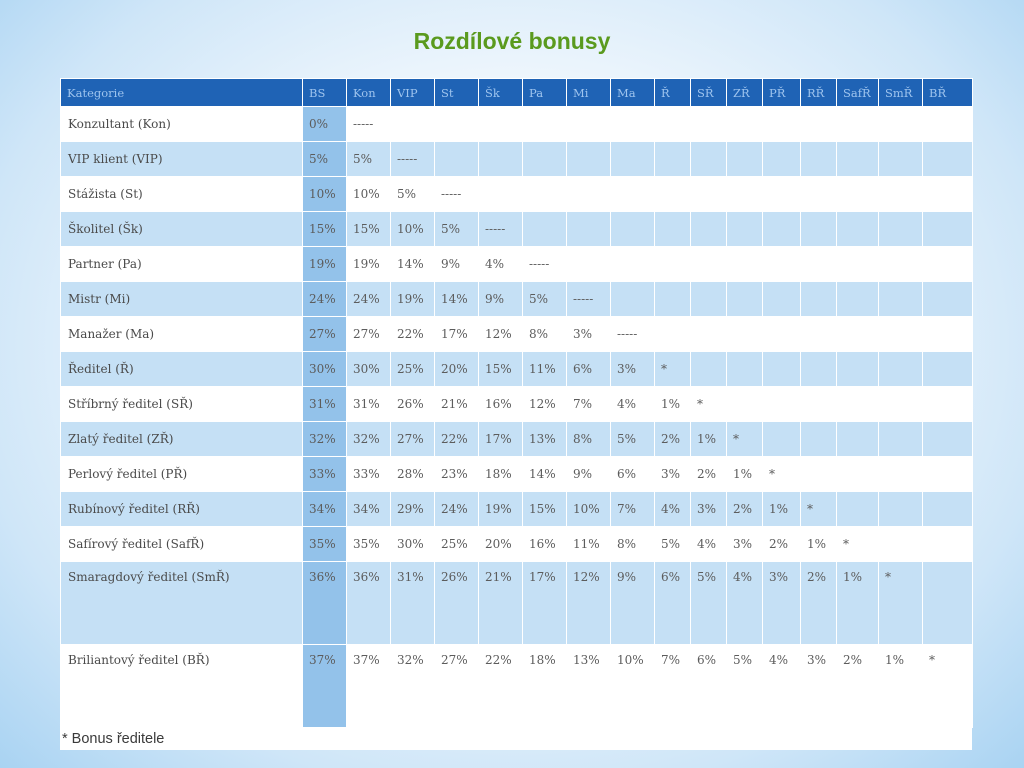 The width and height of the screenshot is (1024, 768). Describe the element at coordinates (181, 229) in the screenshot. I see `category-cell: Školitel (Šk)` at that location.